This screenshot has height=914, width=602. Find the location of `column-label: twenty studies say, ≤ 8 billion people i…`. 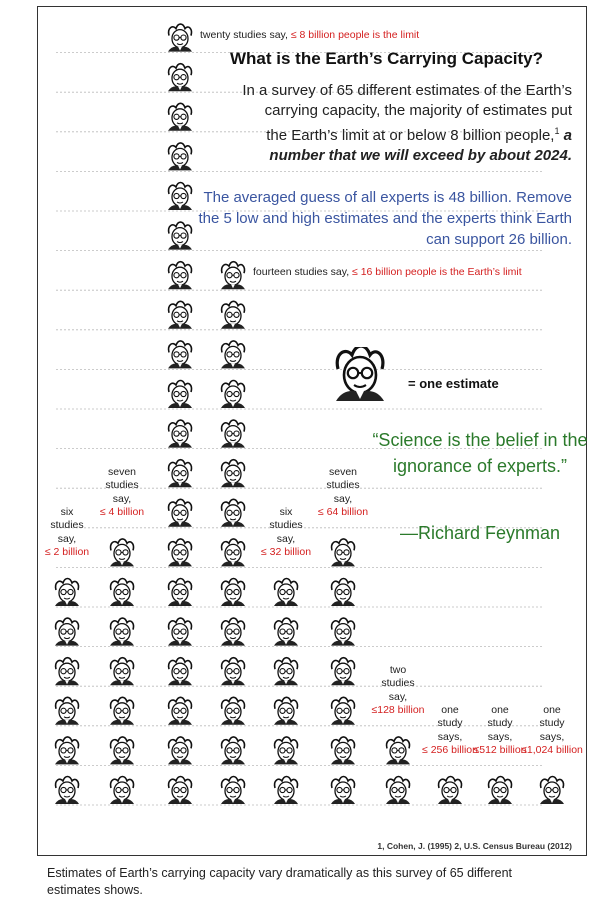

column-label: twenty studies say, ≤ 8 billion people i… is located at coordinates (309, 35).